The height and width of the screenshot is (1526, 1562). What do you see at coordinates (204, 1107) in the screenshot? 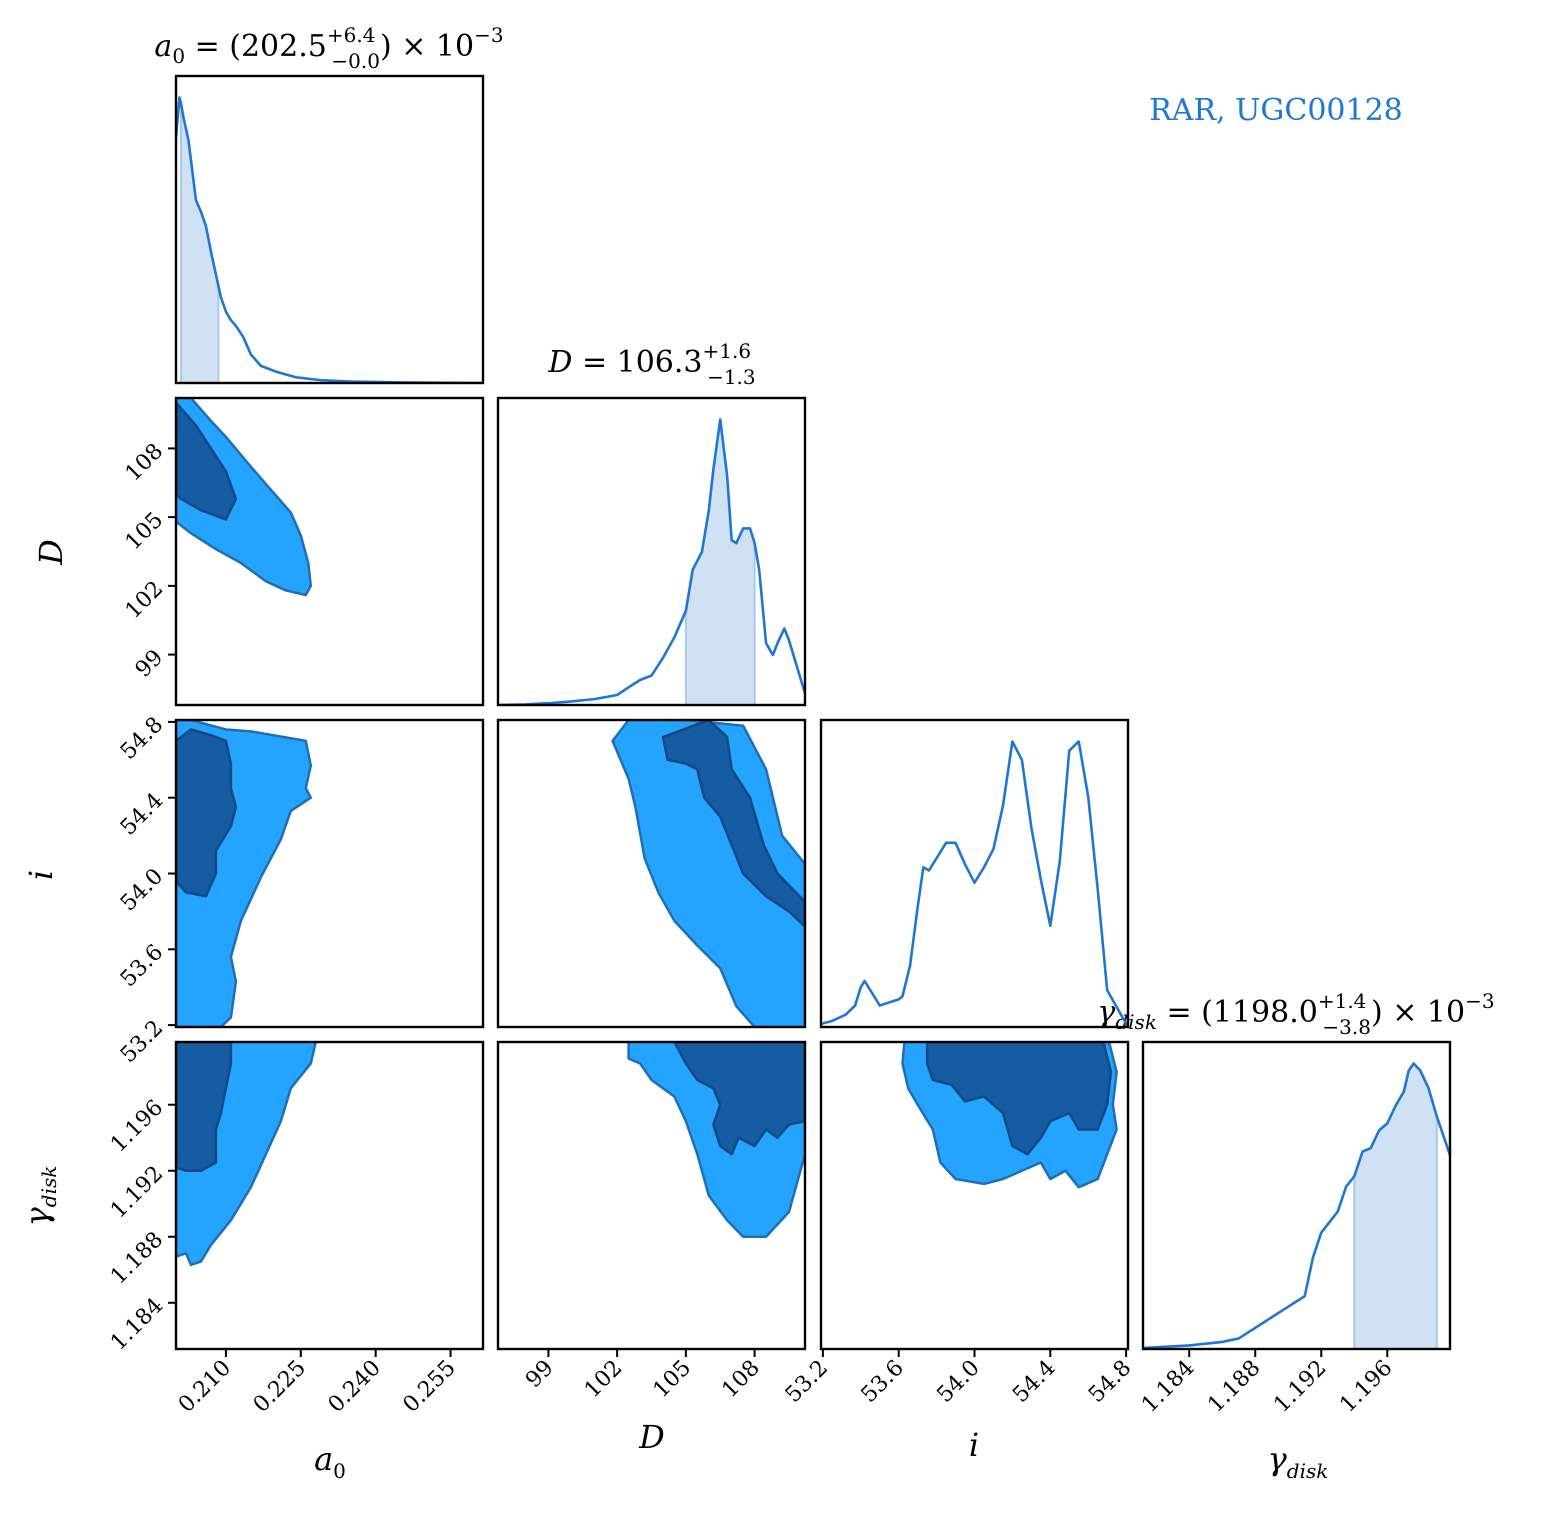
I see `contour-inner-gamma_vs_a0` at bounding box center [204, 1107].